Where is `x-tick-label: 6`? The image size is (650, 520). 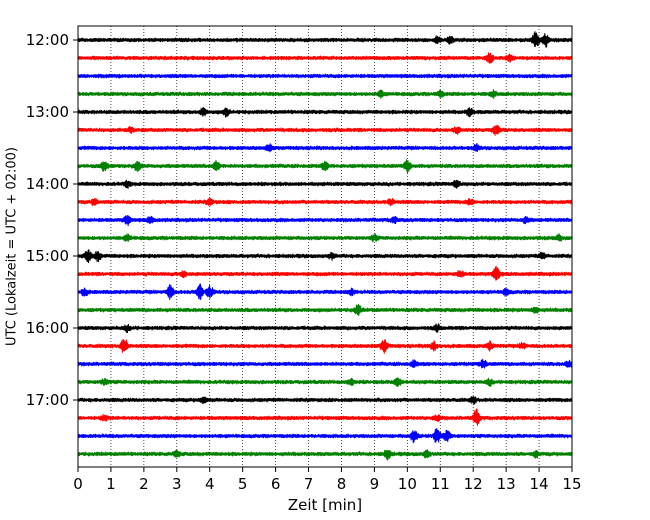 x-tick-label: 6 is located at coordinates (276, 484).